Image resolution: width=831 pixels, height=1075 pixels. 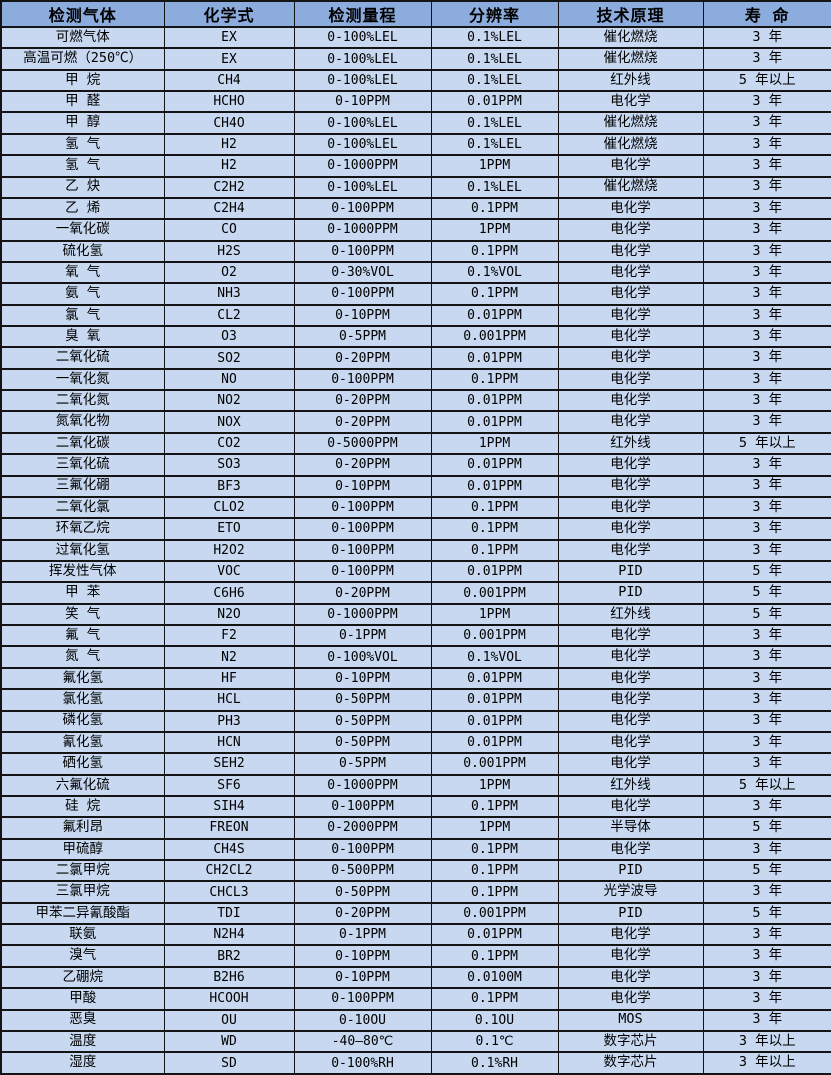 I want to click on table-row: 恶臭 OU 0-10OU 0.1OU MOS 3 年, so click(x=415, y=1020).